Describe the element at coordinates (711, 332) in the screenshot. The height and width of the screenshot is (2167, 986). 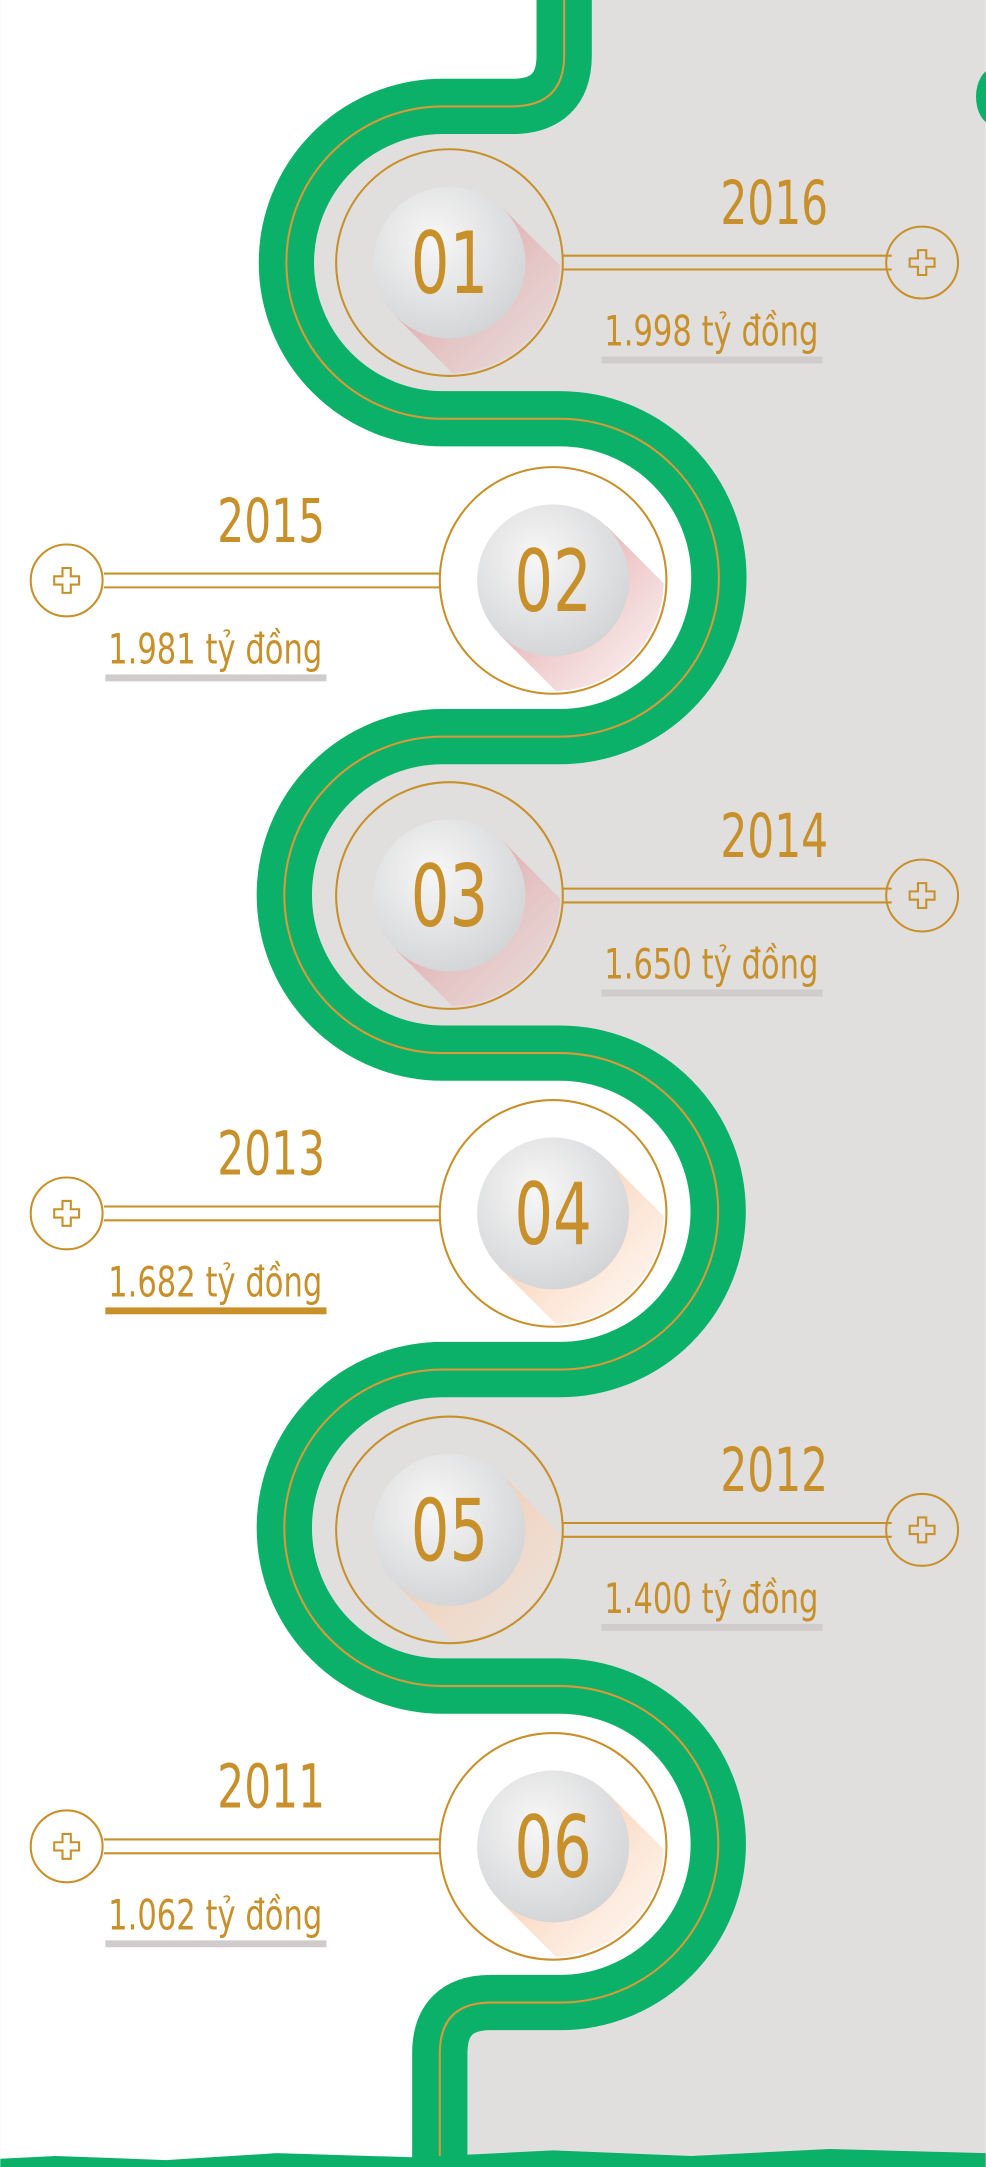
I see `amount: 1.998 tỷ đồng` at that location.